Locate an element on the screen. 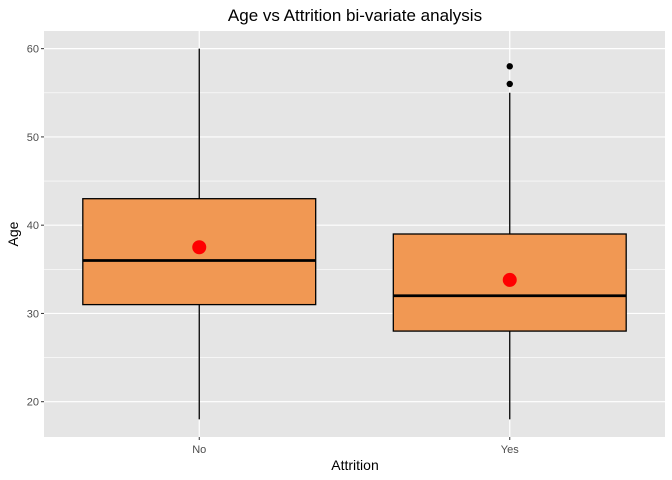 This screenshot has width=672, height=480. y-tick-label: 30 is located at coordinates (33, 314).